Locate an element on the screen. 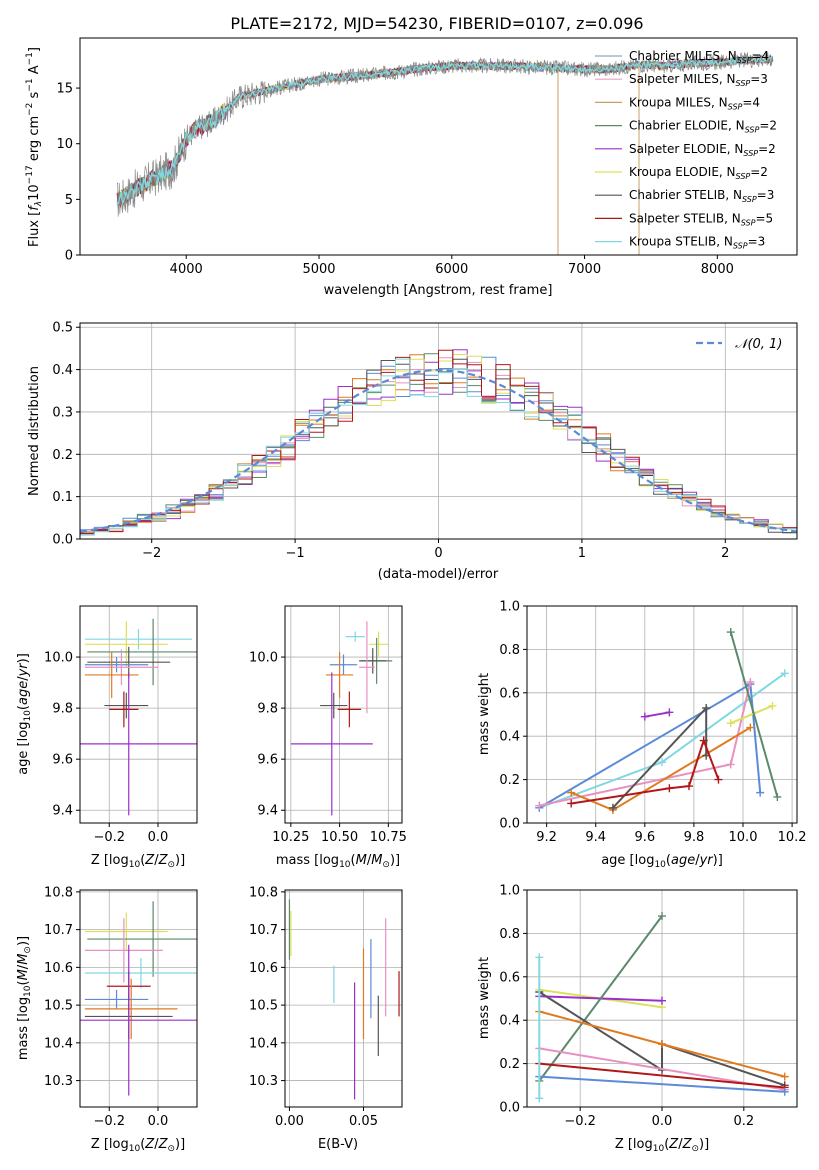 The height and width of the screenshot is (1170, 819). legend-entry: Kroupa ELODIE, NSSP=2 is located at coordinates (698, 173).